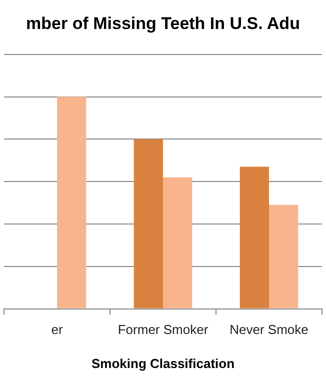 The image size is (326, 382). Describe the element at coordinates (163, 363) in the screenshot. I see `x-axis-title: Smoking Classification` at that location.